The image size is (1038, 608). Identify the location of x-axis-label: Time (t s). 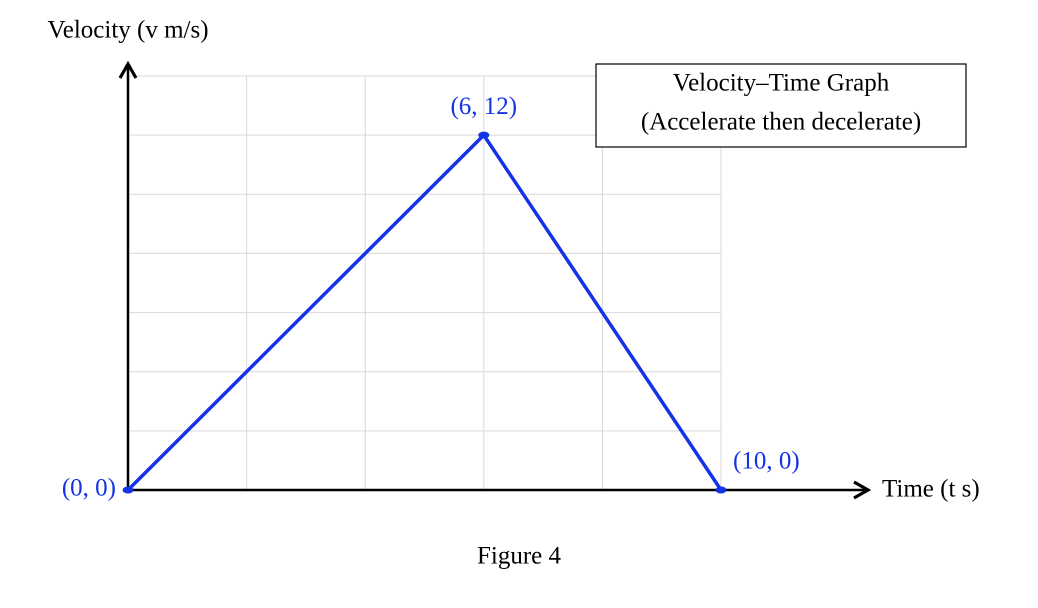
(931, 489).